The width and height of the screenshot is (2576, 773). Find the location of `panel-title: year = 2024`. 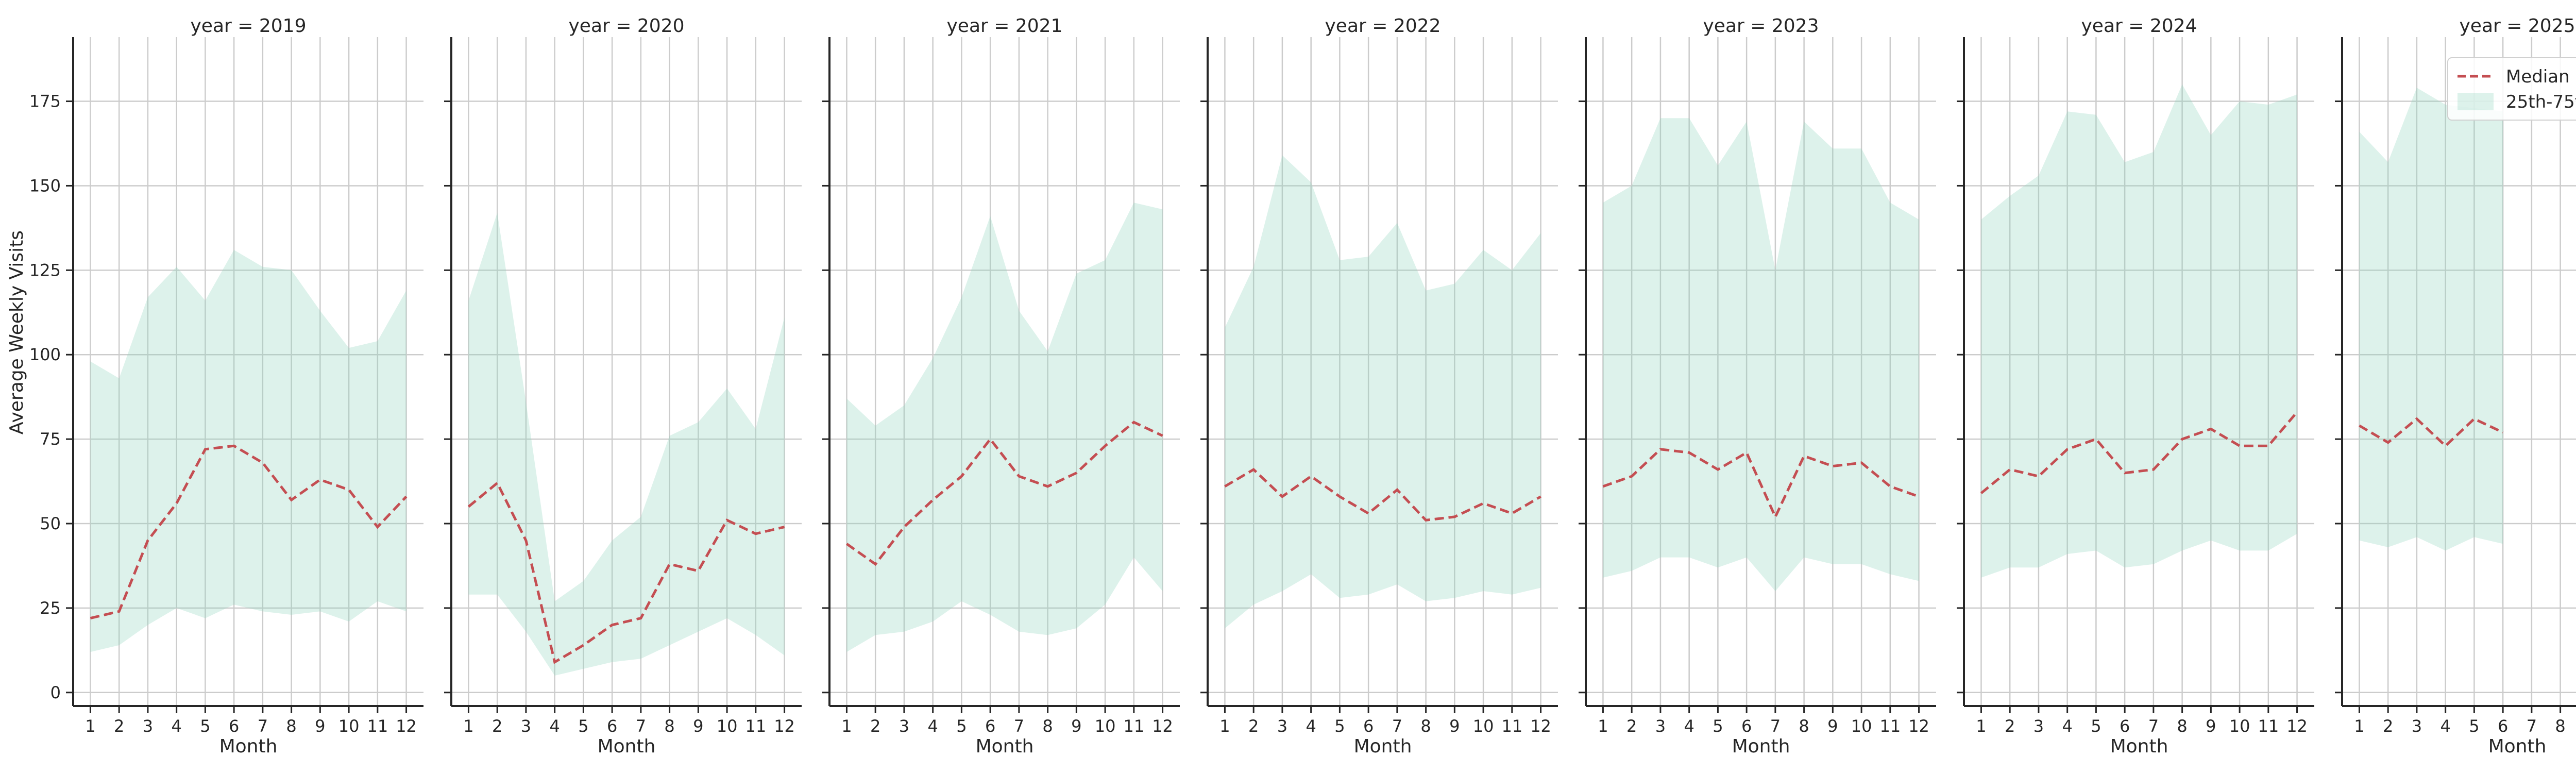

panel-title: year = 2024 is located at coordinates (2139, 26).